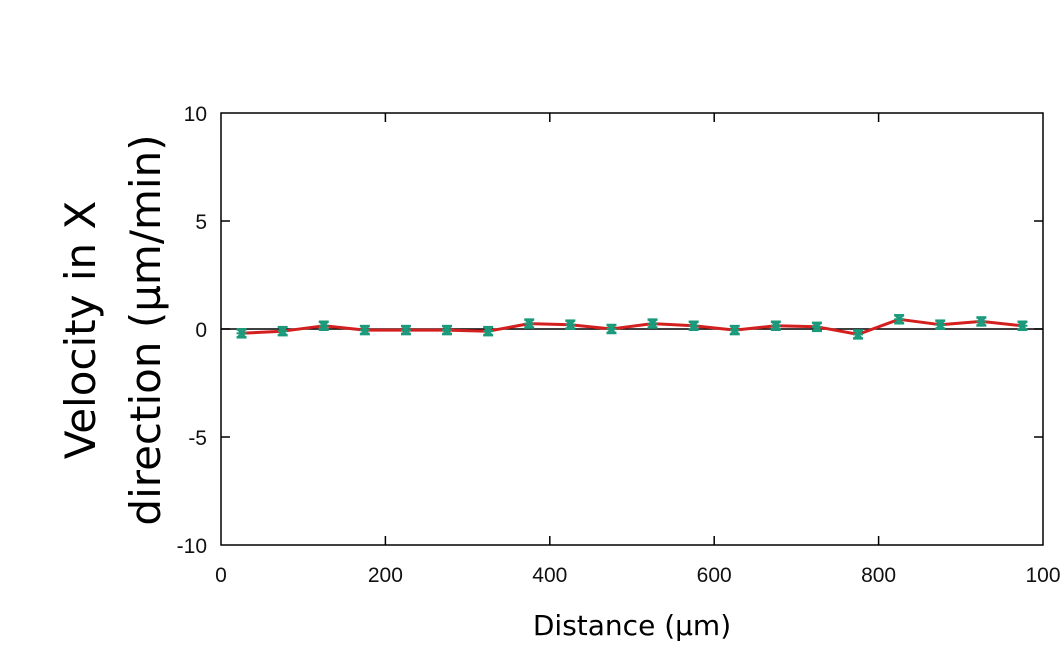  I want to click on y-axis-title-line-1: Velocity in X, so click(80, 330).